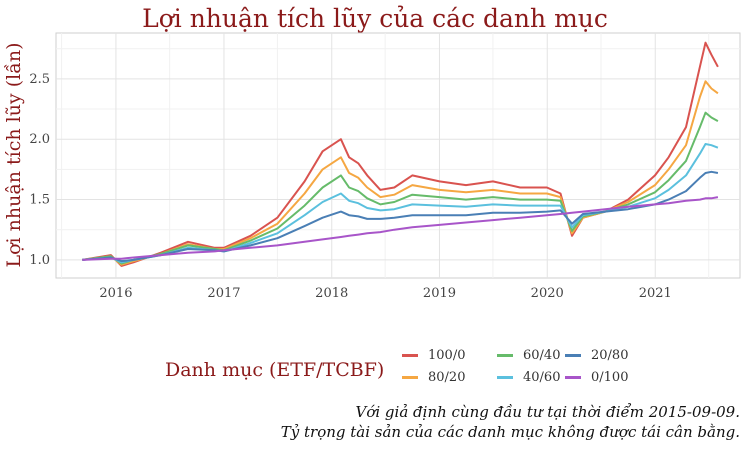 Image resolution: width=750 pixels, height=450 pixels. I want to click on x-tick-label: 2020, so click(547, 293).